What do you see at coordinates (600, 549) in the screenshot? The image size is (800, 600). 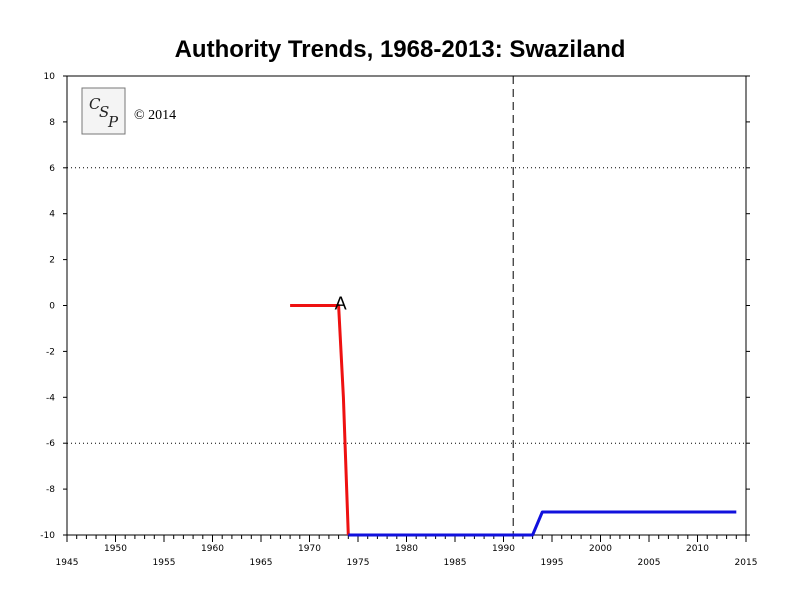 I see `x-tick-label: 2000` at bounding box center [600, 549].